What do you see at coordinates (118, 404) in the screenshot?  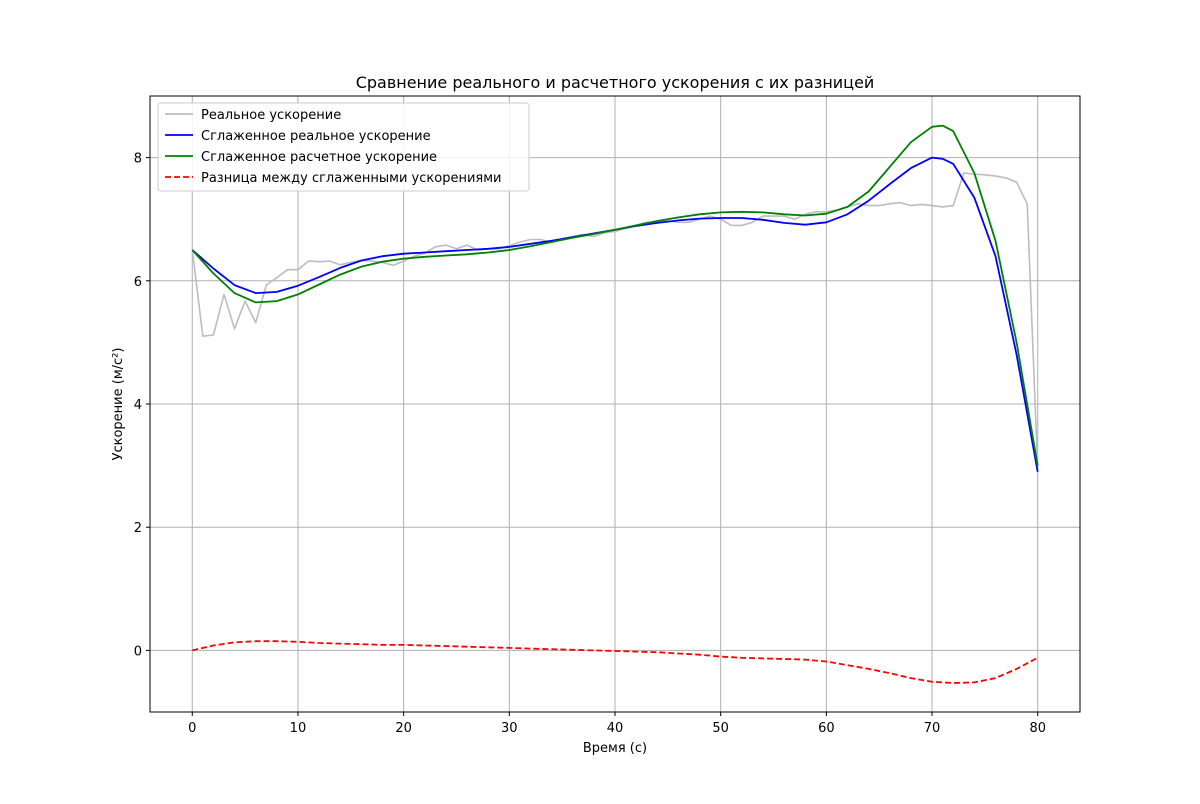 I see `y-axis-label: Ускорение (м/с²)` at bounding box center [118, 404].